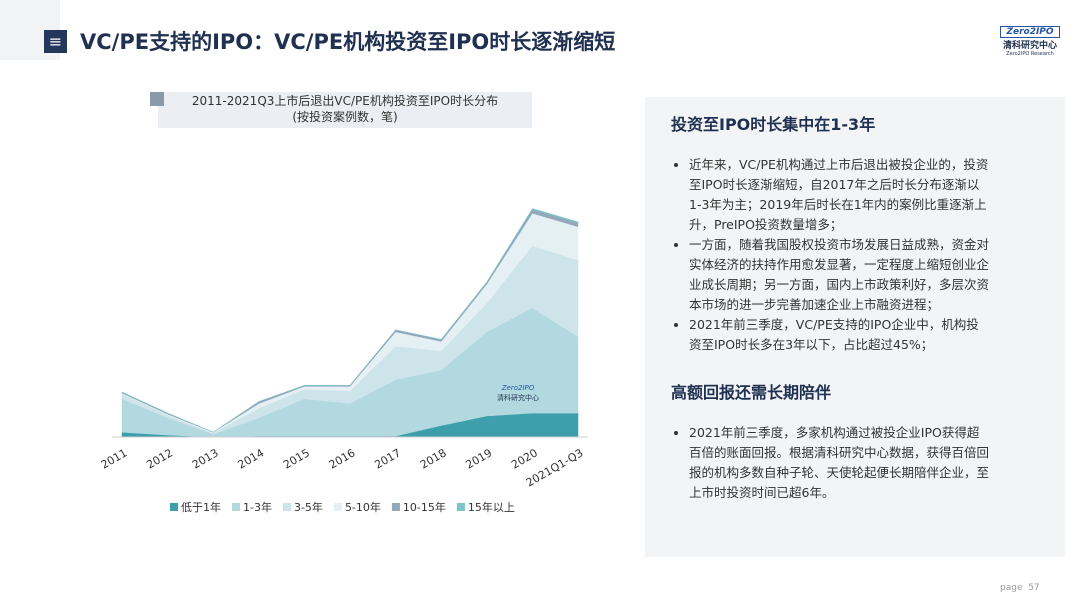  I want to click on x-tick-label: 2014, so click(251, 458).